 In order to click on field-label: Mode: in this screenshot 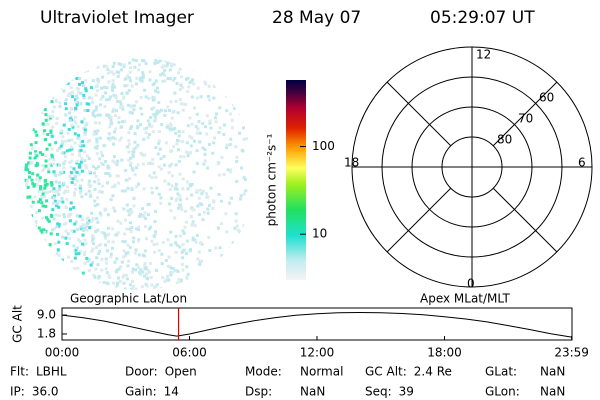, I will do `click(263, 372)`.